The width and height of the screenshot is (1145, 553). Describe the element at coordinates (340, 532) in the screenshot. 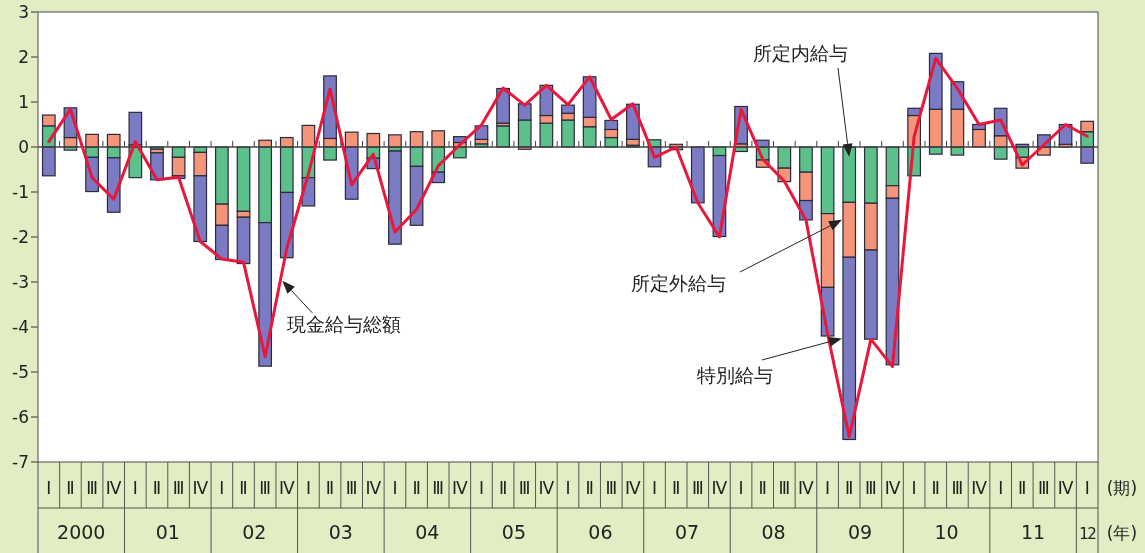

I see `text: 03` at that location.